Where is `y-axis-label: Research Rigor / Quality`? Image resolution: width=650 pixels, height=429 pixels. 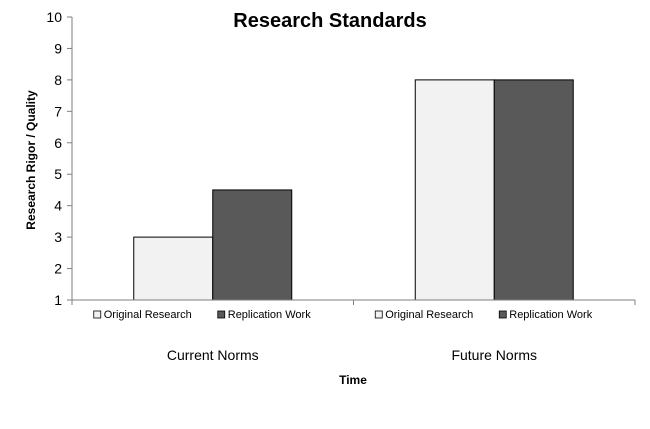 y-axis-label: Research Rigor / Quality is located at coordinates (31, 160).